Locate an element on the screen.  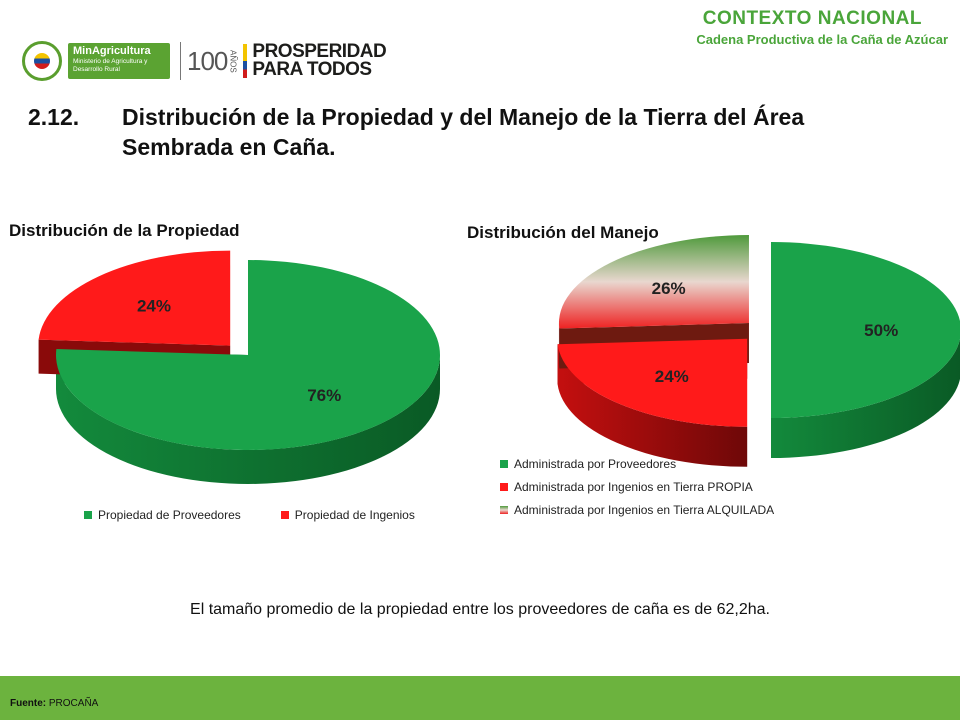
pie-chart-propiedad: 76% 24% is located at coordinates (239, 367).